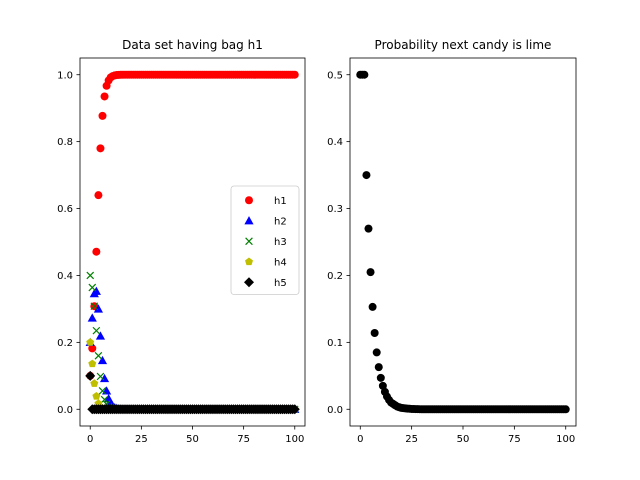  I want to click on legend-label: h2, so click(280, 221).